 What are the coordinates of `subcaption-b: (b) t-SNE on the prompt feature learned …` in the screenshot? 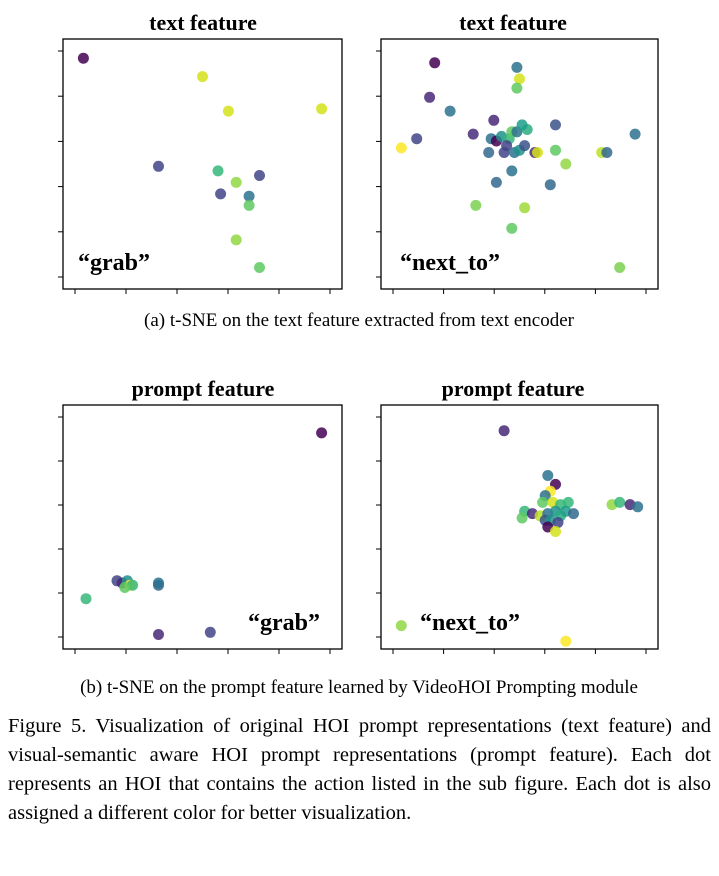 It's located at (359, 687).